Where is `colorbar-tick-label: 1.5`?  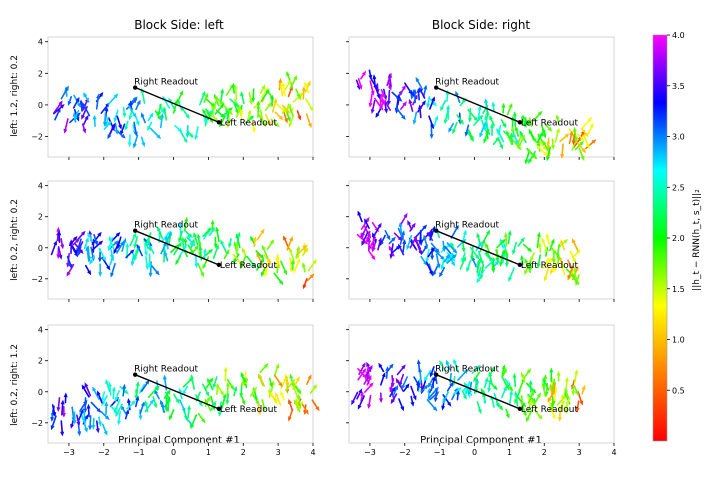
colorbar-tick-label: 1.5 is located at coordinates (678, 289).